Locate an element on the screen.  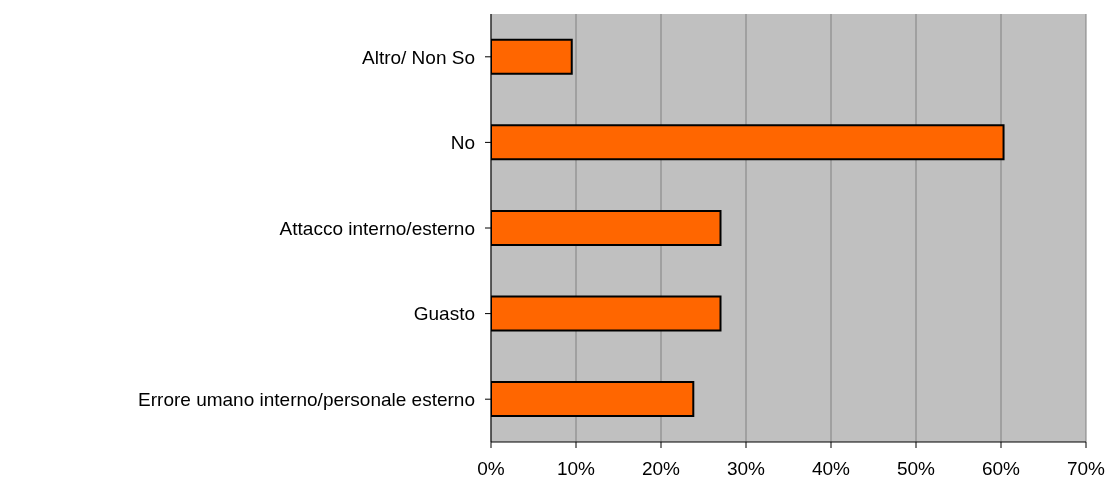
x-tick-label: 50% is located at coordinates (916, 469).